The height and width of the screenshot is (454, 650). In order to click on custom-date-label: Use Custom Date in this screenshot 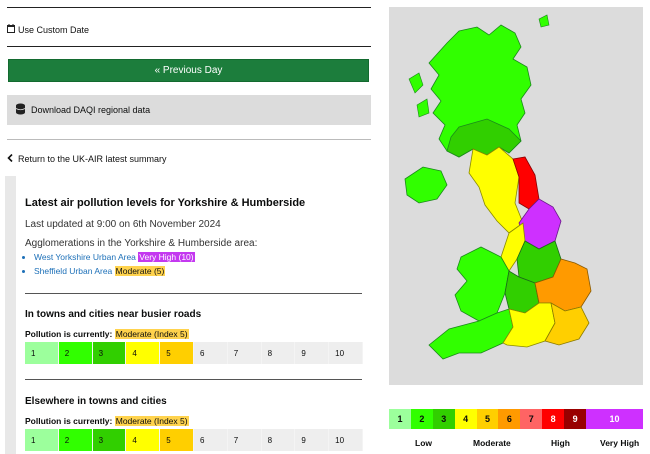, I will do `click(54, 29)`.